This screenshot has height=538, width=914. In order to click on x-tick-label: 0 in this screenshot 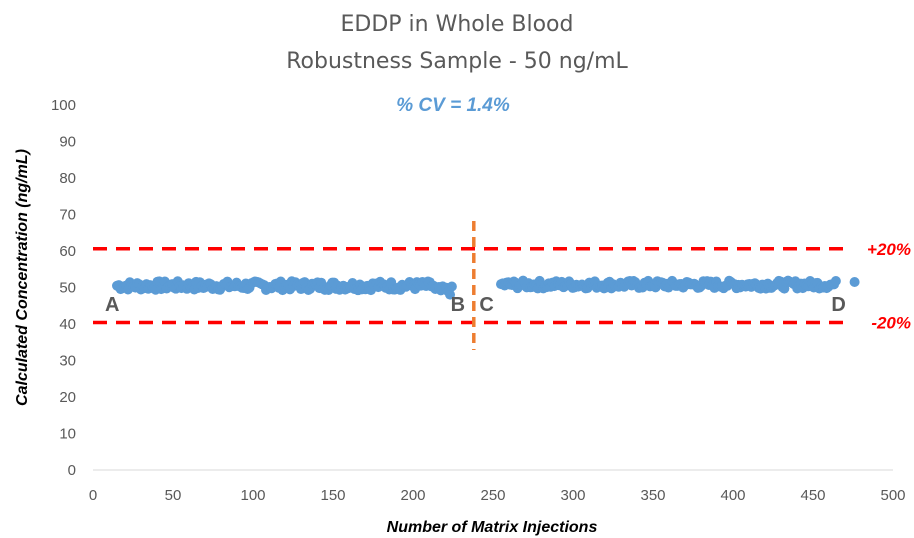, I will do `click(93, 495)`.